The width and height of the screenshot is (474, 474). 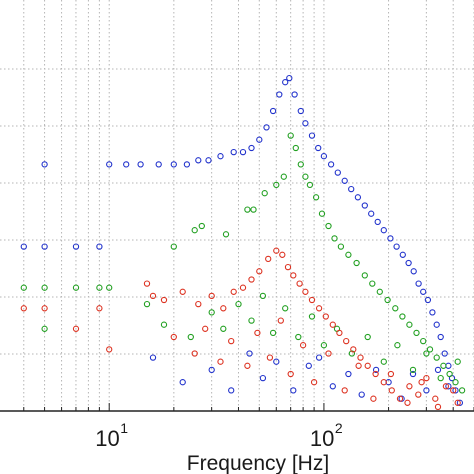 I want to click on x-tick-label: 10 2, so click(x=326, y=435).